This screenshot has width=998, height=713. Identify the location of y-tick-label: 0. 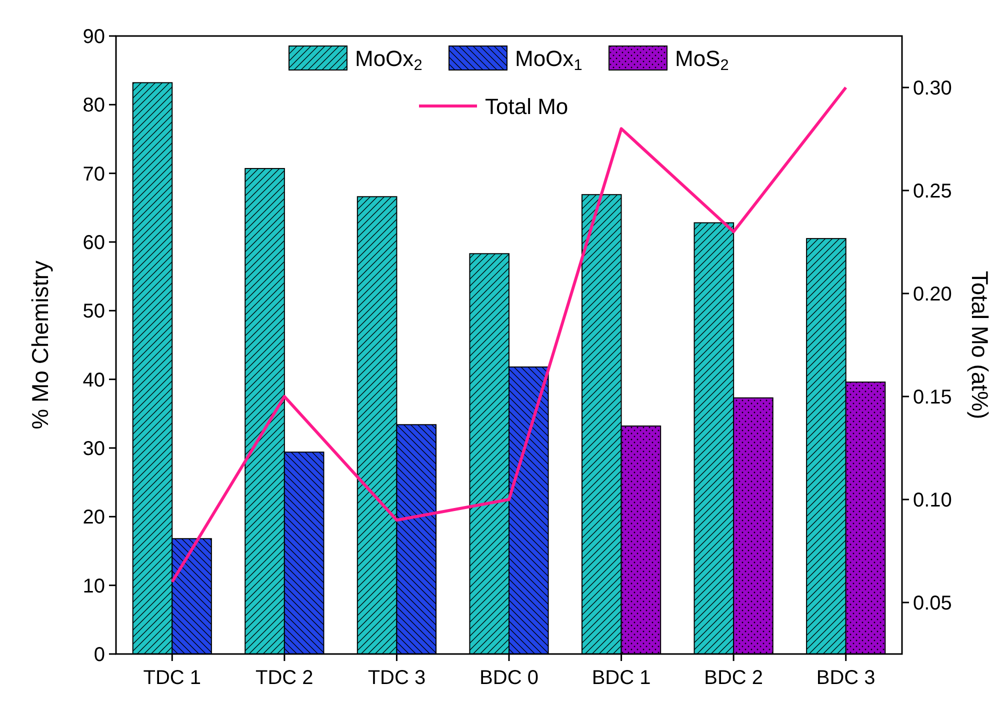
(99, 655).